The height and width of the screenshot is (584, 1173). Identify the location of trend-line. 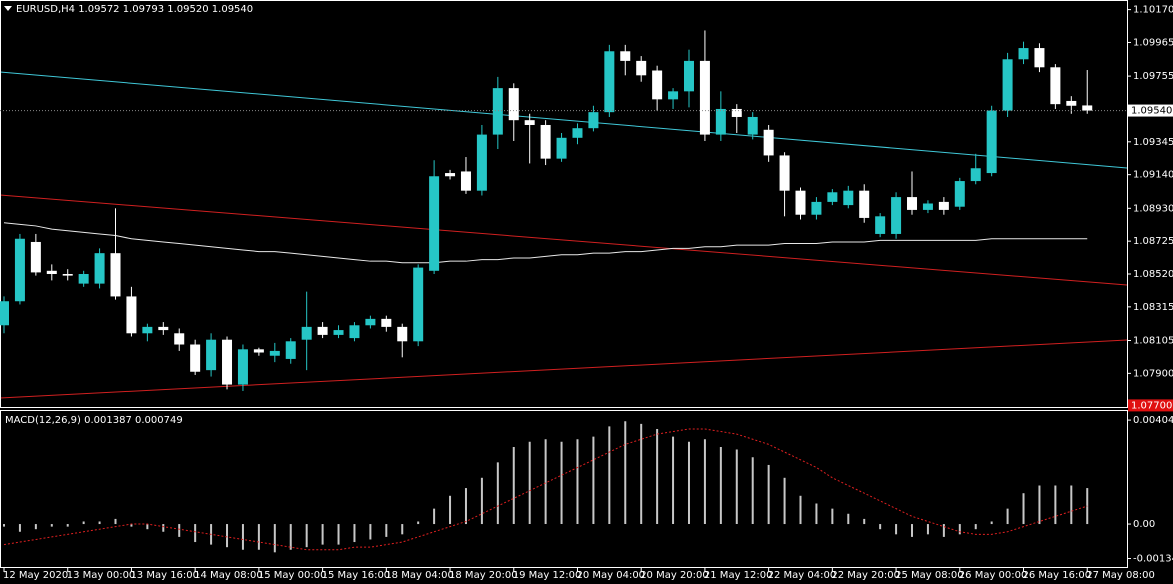
(564, 369).